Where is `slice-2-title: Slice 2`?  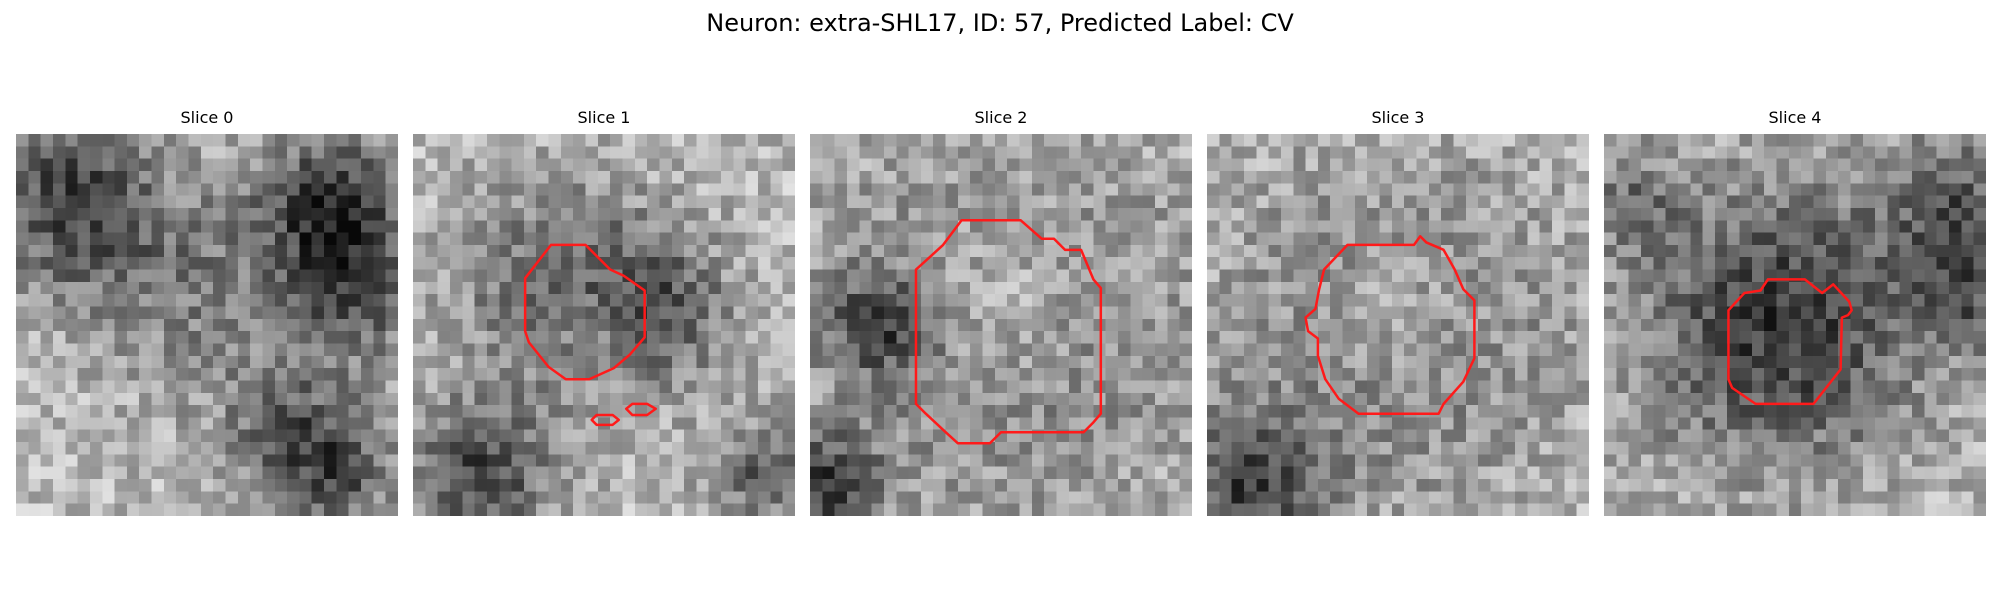 slice-2-title: Slice 2 is located at coordinates (1001, 117).